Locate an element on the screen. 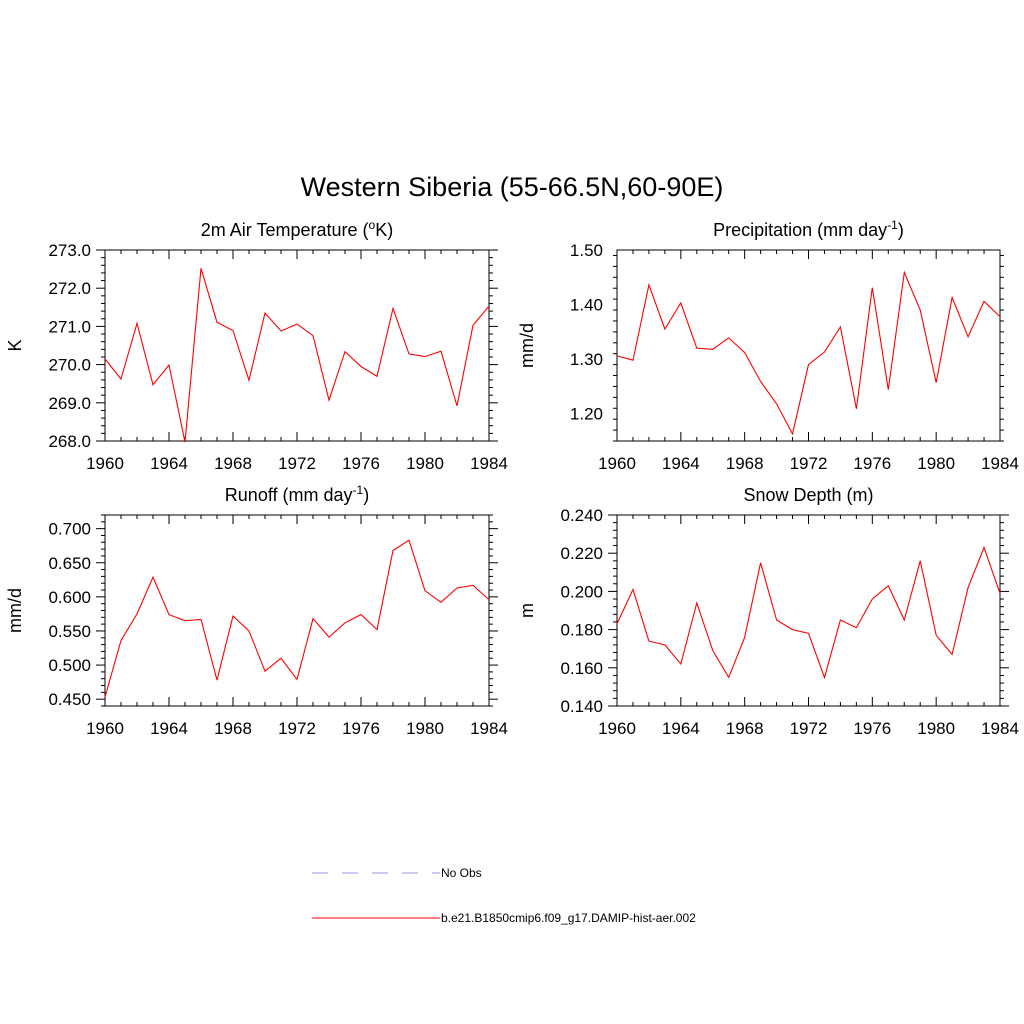 This screenshot has width=1024, height=1024. main-title: Western Siberia (55-66.5N,60-90E) is located at coordinates (512, 187).